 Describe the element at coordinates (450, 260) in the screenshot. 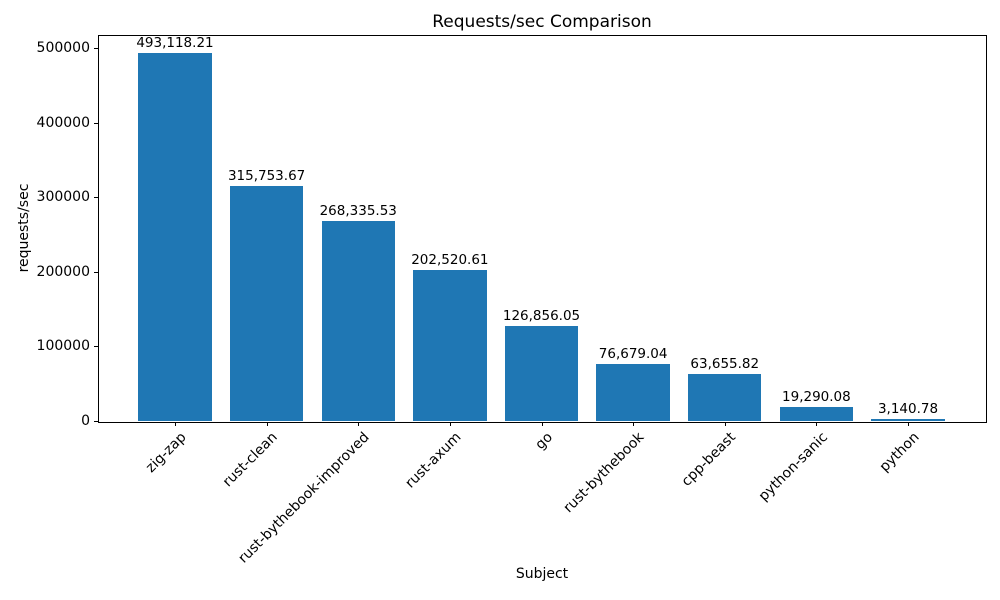

I see `bar-value-label: 202,520.61` at that location.